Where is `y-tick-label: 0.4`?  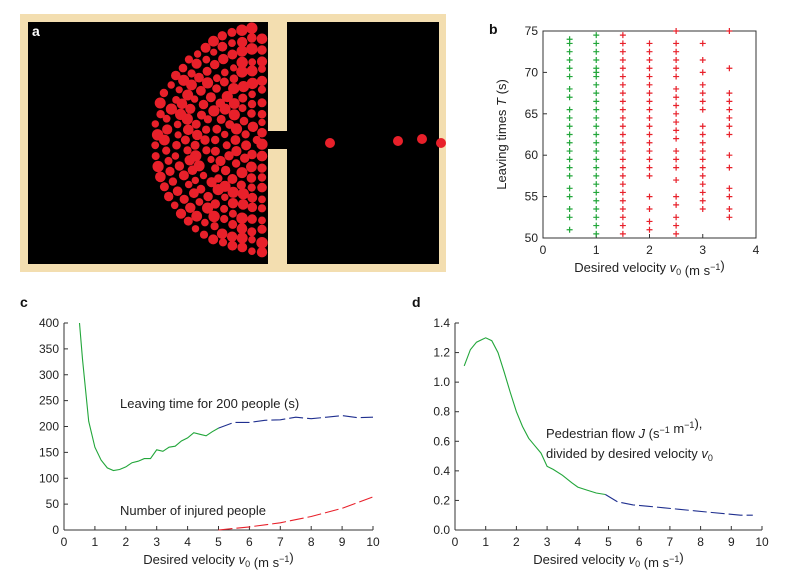 y-tick-label: 0.4 is located at coordinates (441, 471).